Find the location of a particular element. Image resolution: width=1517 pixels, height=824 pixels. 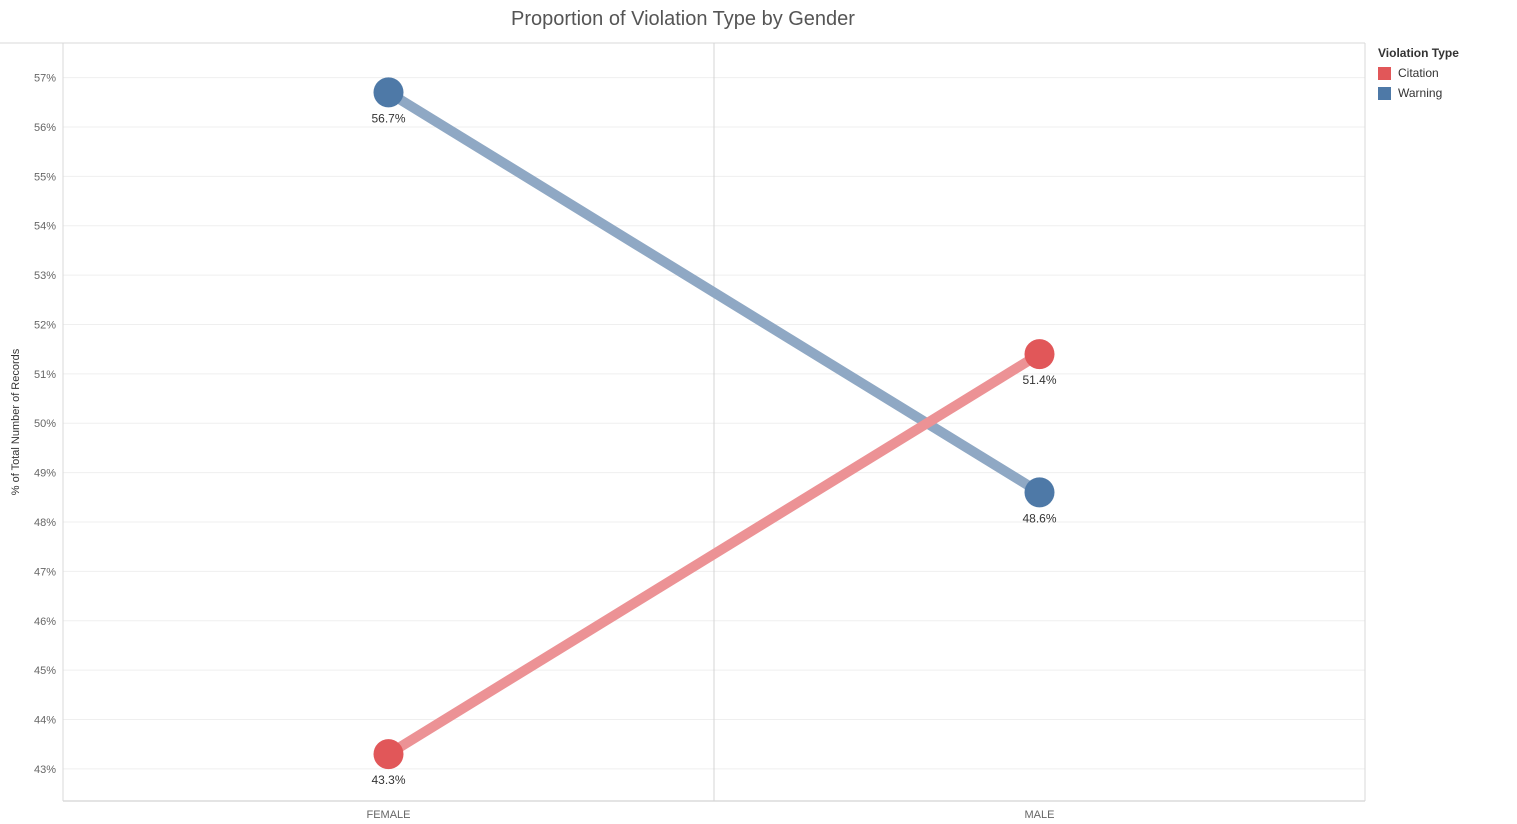

y-tick-label: 48% is located at coordinates (45, 523).